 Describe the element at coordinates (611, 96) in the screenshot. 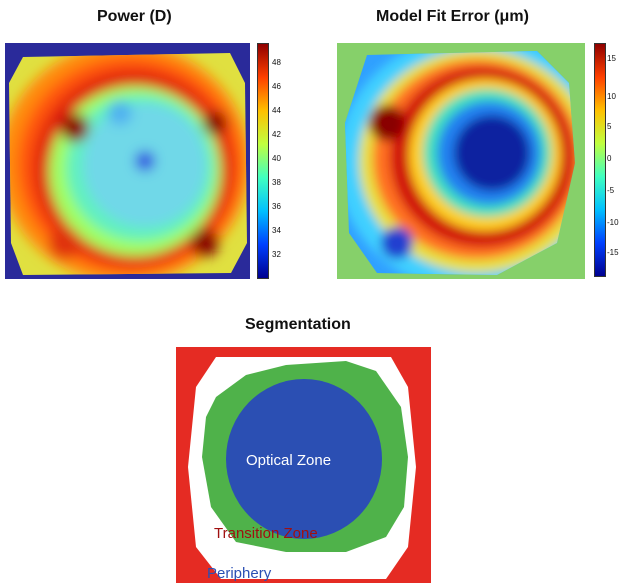

I see `fit-error-tick: 10` at that location.